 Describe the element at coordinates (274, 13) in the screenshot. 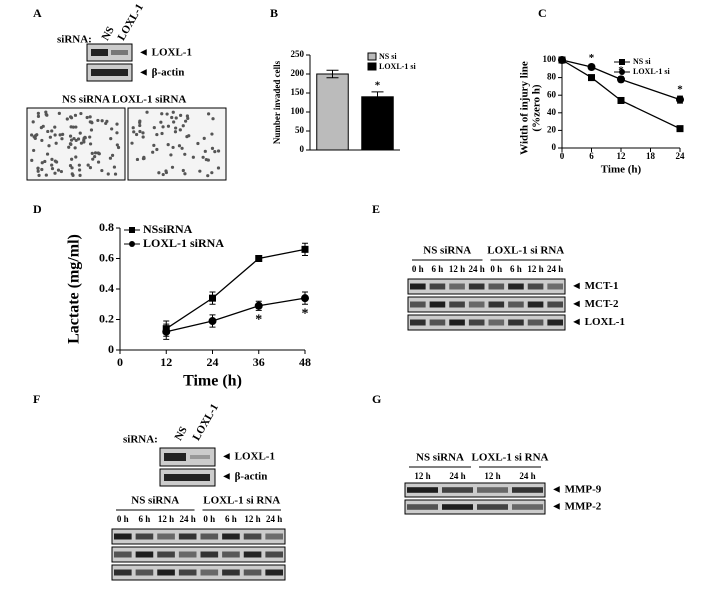

I see `panel-label: B` at that location.